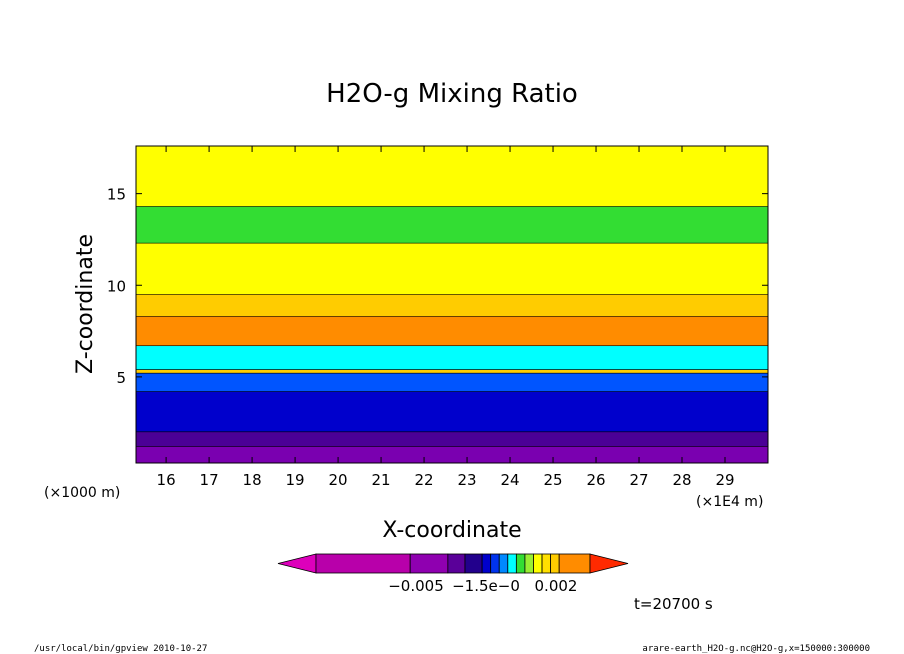  Describe the element at coordinates (452, 94) in the screenshot. I see `chart-title: H2O-g Mixing Ratio` at that location.